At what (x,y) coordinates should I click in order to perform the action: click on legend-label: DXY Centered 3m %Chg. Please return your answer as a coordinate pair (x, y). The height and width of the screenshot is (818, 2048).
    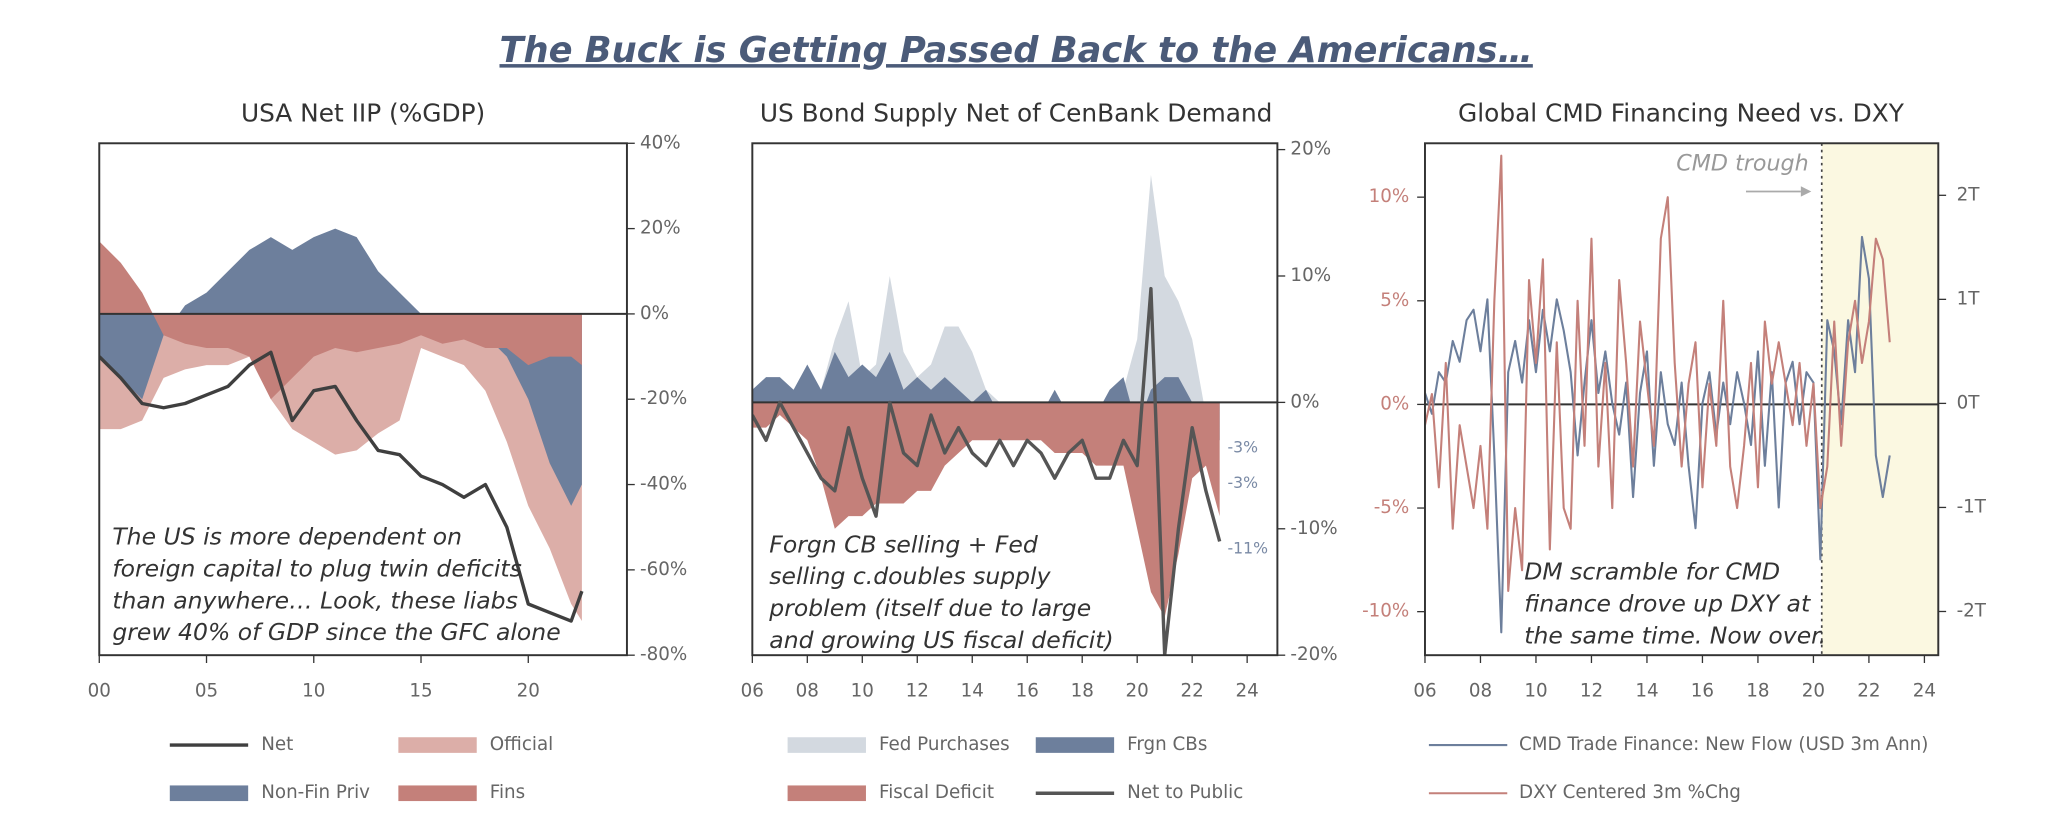
    Looking at the image, I should click on (1630, 792).